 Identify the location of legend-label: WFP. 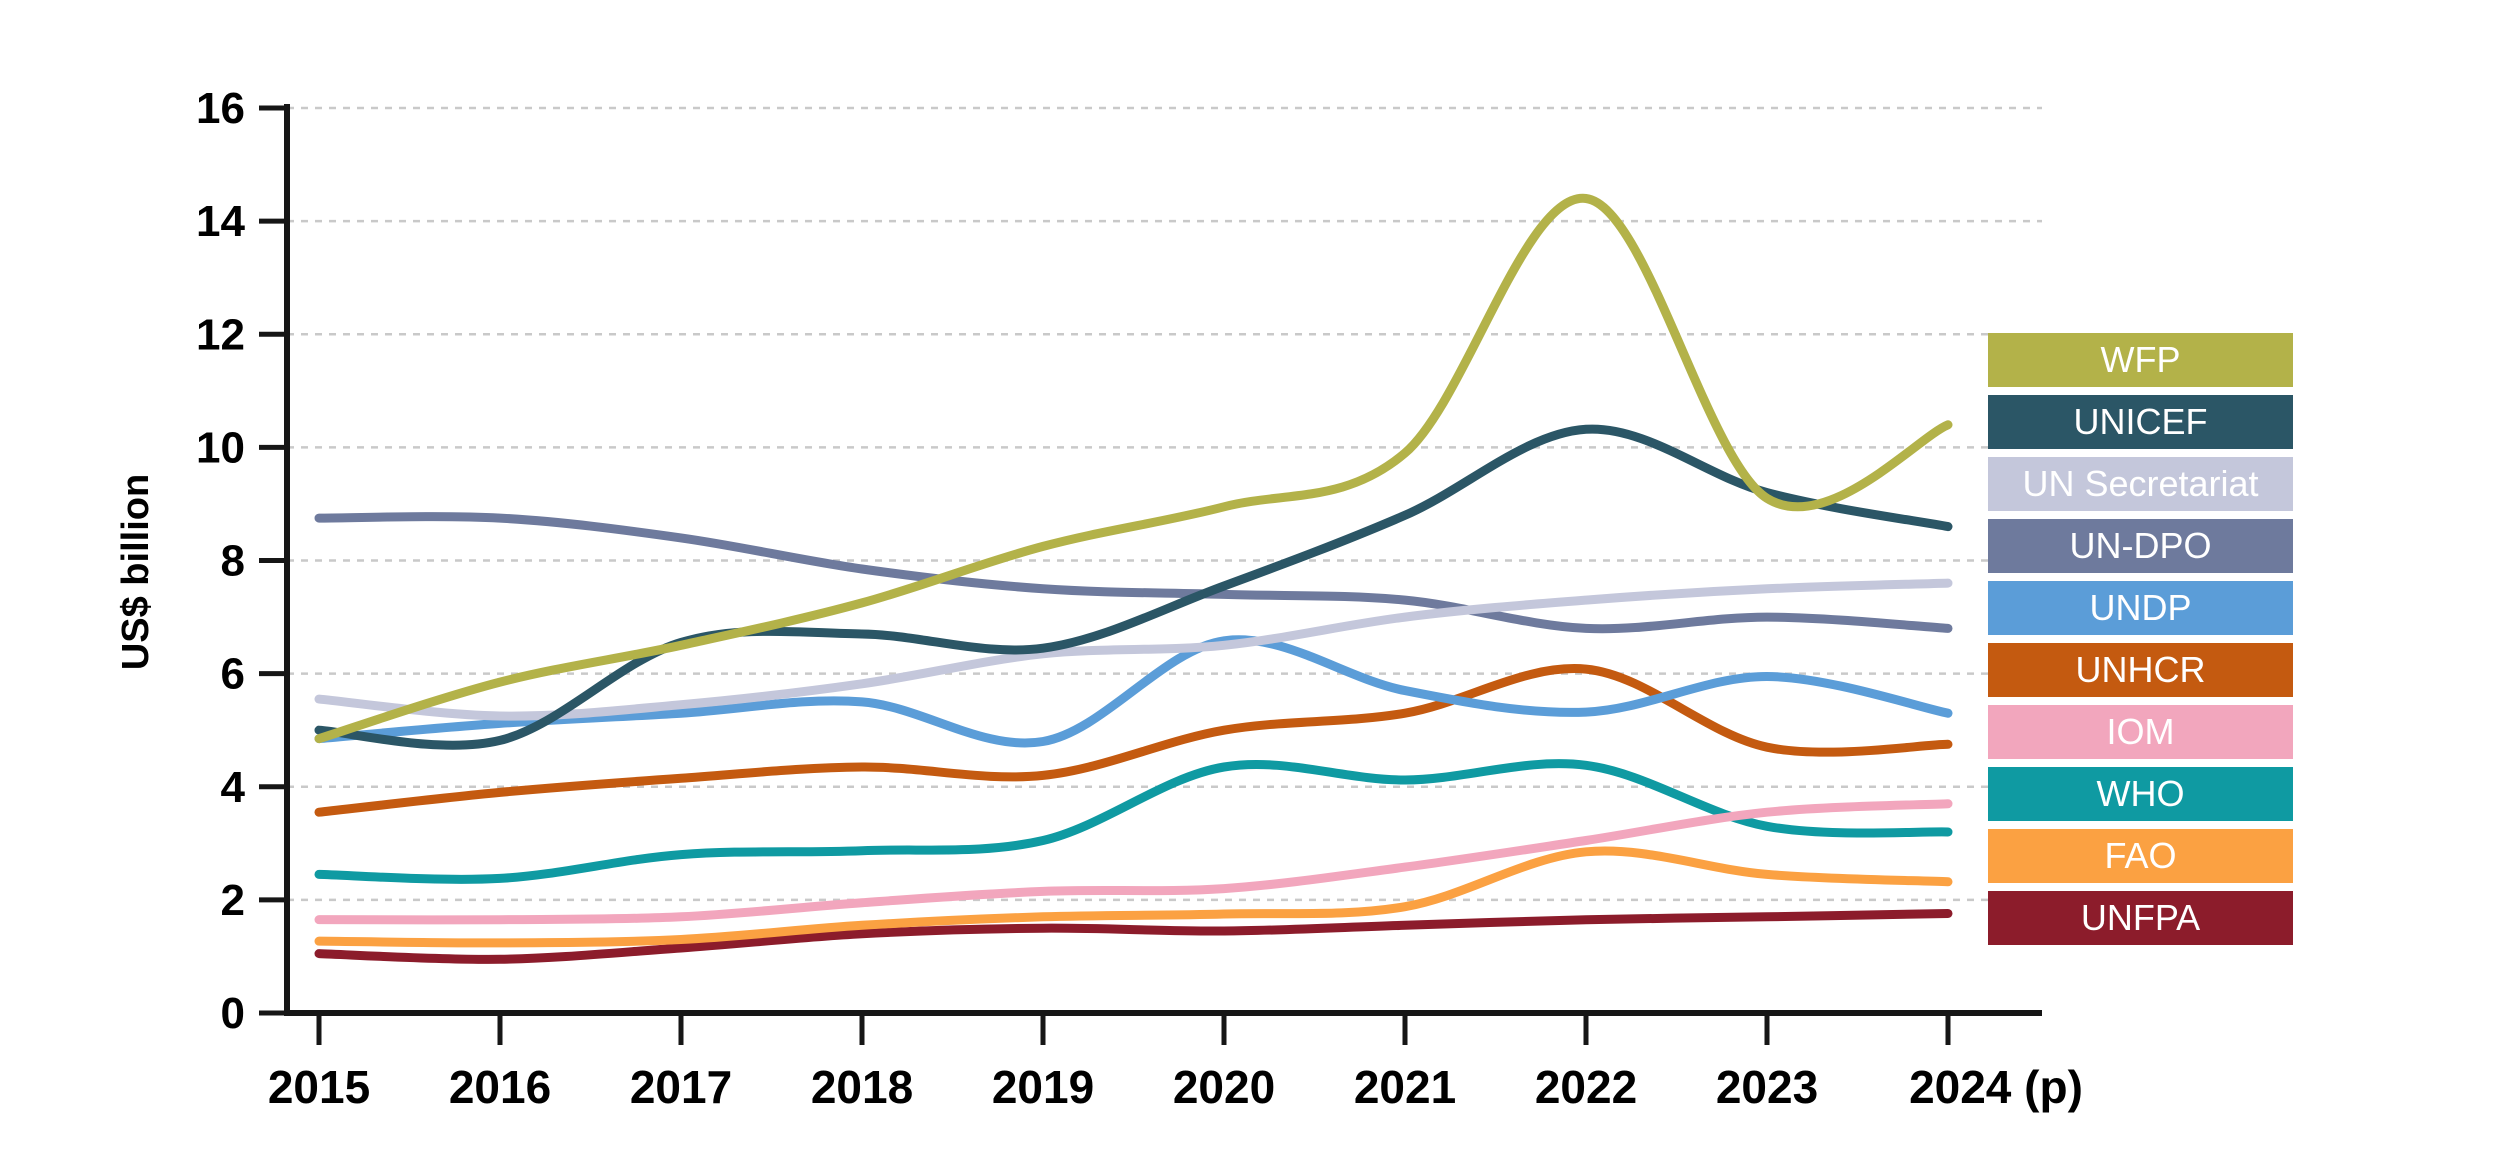
(2140, 359).